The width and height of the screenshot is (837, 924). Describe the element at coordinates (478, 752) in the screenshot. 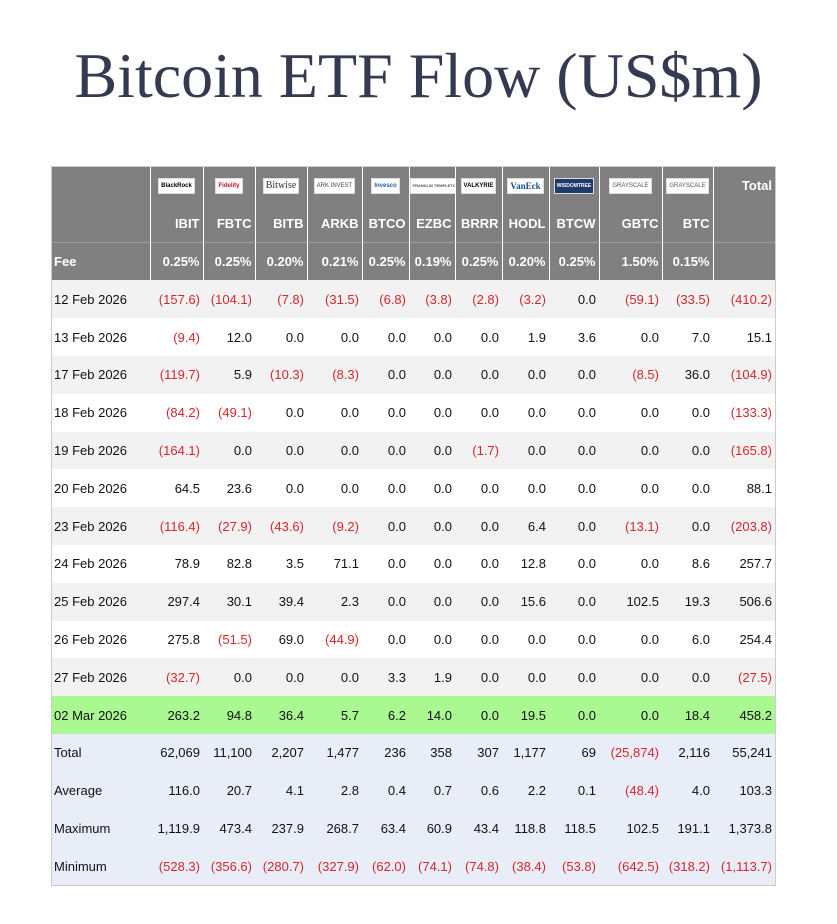

I see `cell-value: 307` at that location.